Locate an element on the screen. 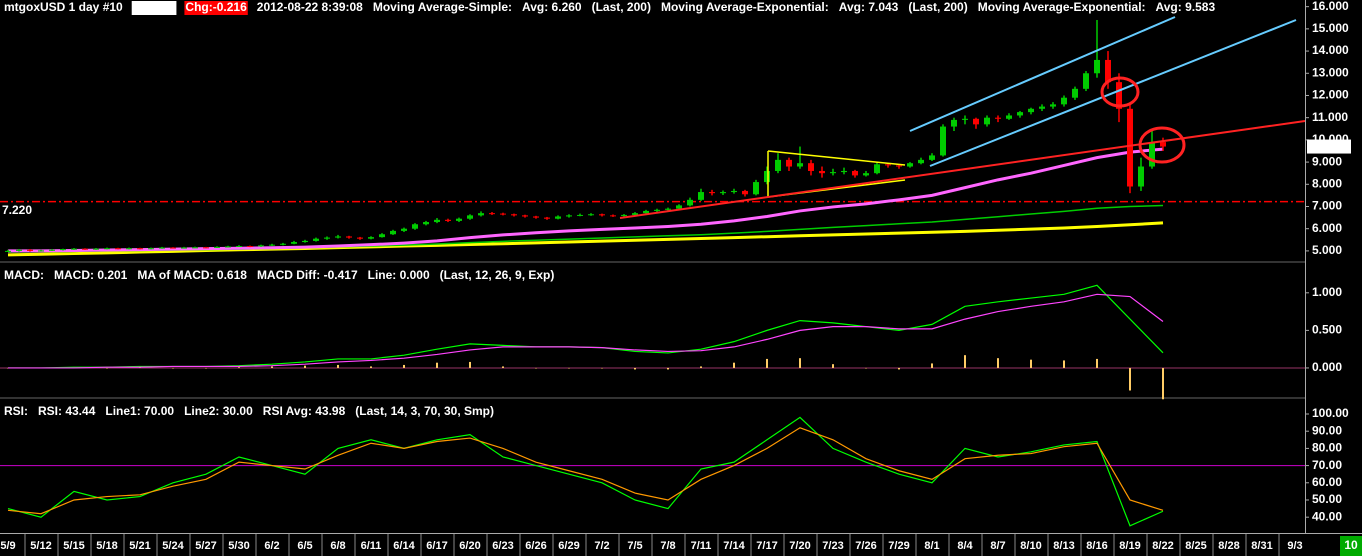 This screenshot has width=1362, height=556. x-tick-label: 6/26 is located at coordinates (535, 546).